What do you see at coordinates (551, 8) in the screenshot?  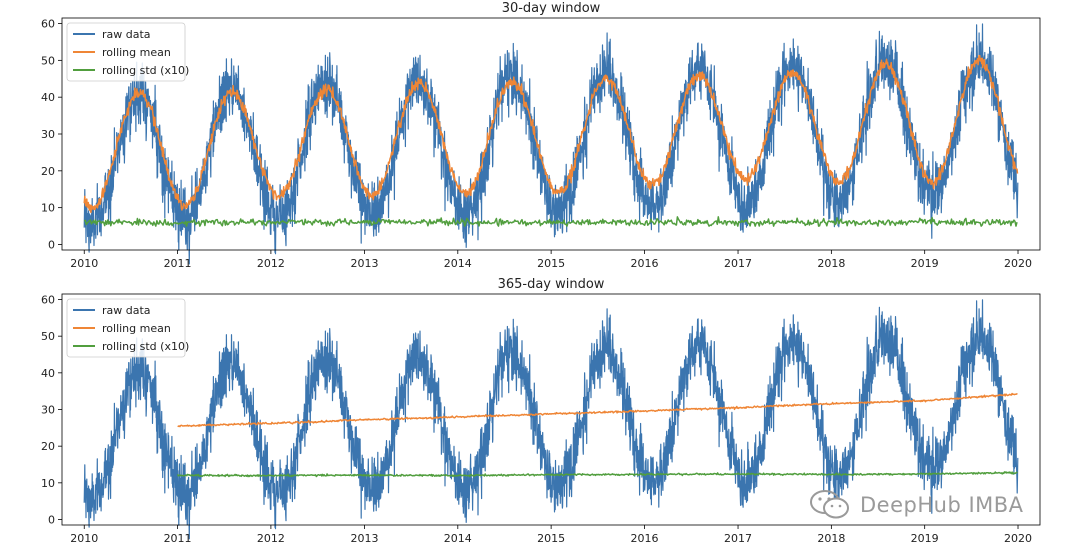 I see `chart-title: 30-day window` at bounding box center [551, 8].